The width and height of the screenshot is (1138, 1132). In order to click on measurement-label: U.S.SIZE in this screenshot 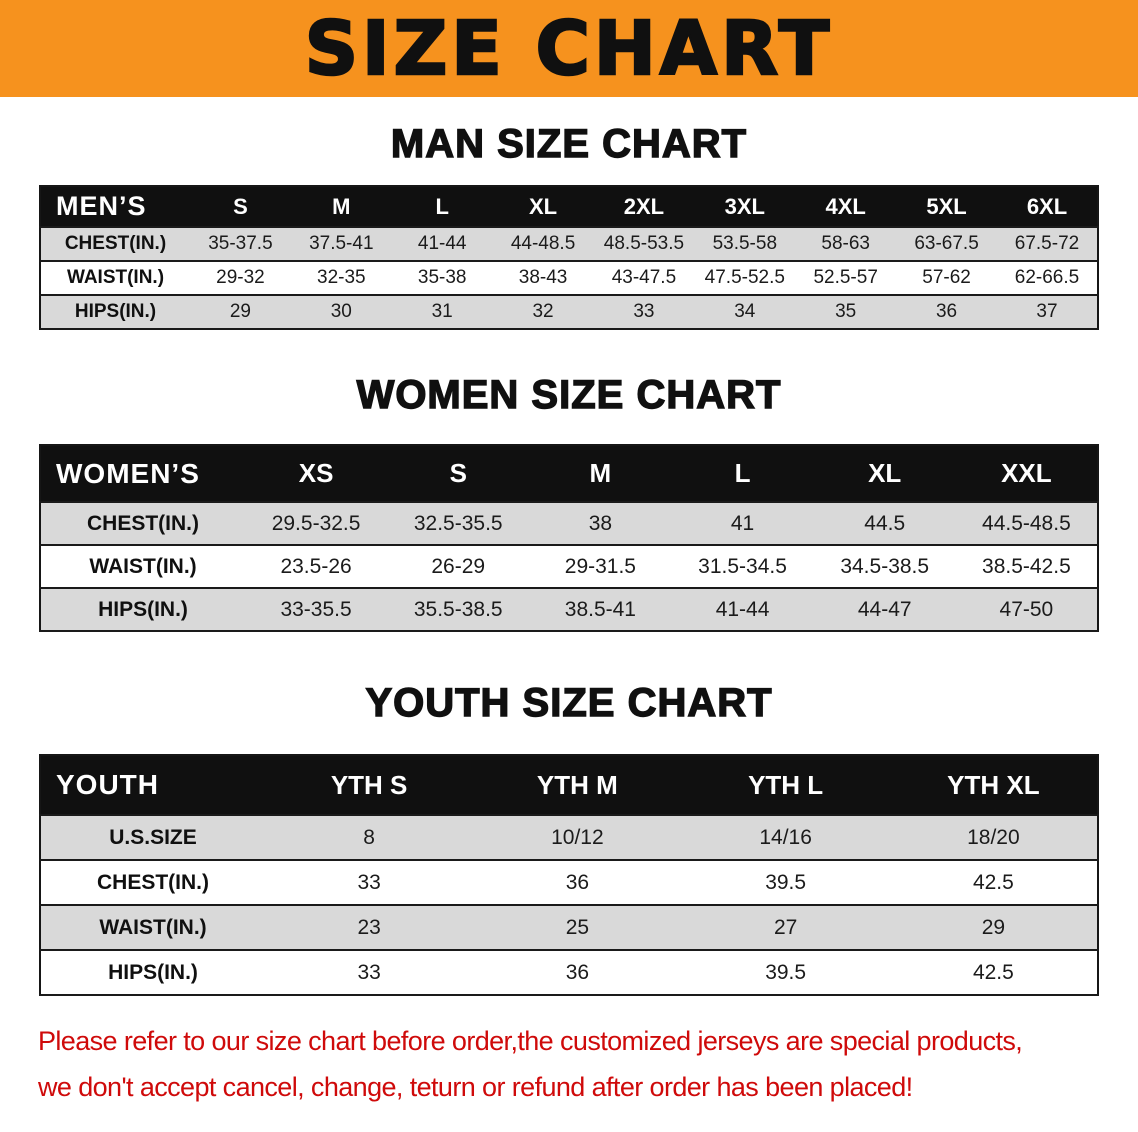, I will do `click(153, 837)`.